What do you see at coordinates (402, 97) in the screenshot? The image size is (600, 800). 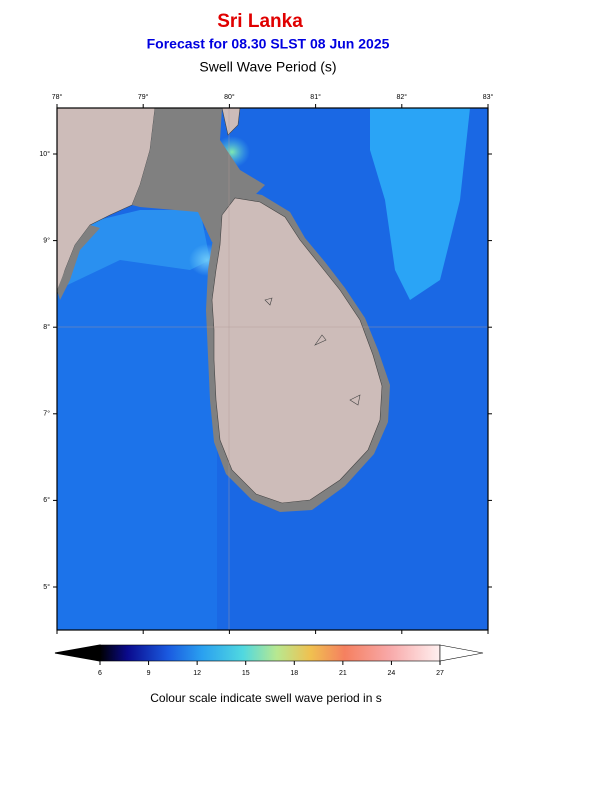 I see `longitude-label: 82°` at bounding box center [402, 97].